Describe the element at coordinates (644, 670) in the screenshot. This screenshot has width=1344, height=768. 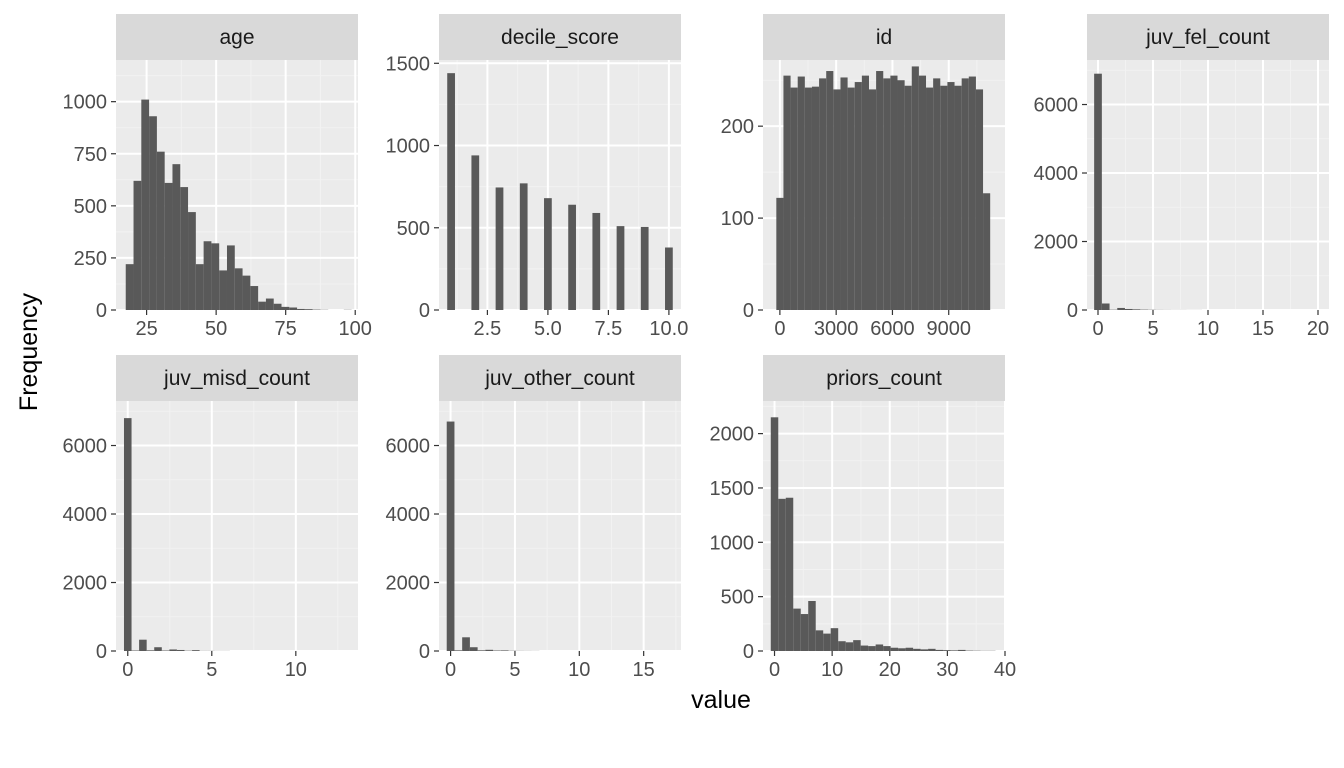
I see `x-tick-label: 15` at that location.